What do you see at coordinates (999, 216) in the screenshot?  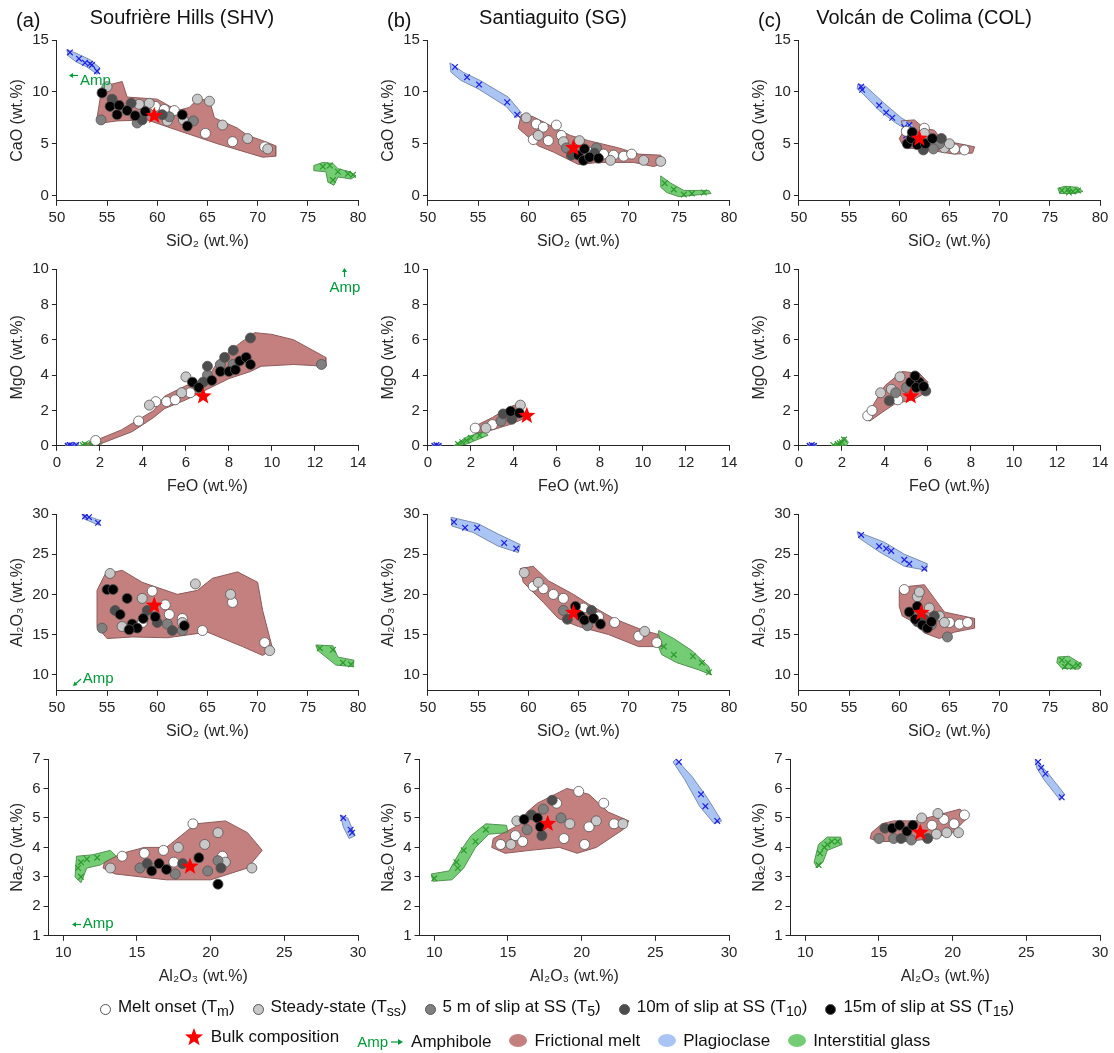 I see `x-tick-label: 70` at bounding box center [999, 216].